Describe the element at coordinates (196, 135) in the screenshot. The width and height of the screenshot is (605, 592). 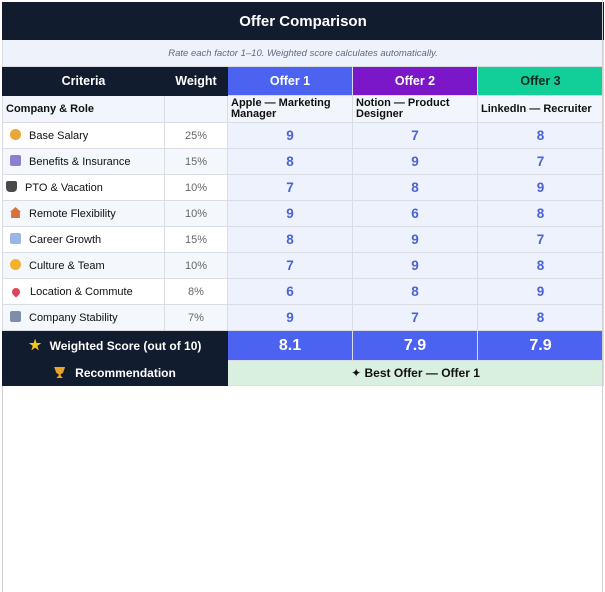
I see `factor-weight: 25%` at that location.